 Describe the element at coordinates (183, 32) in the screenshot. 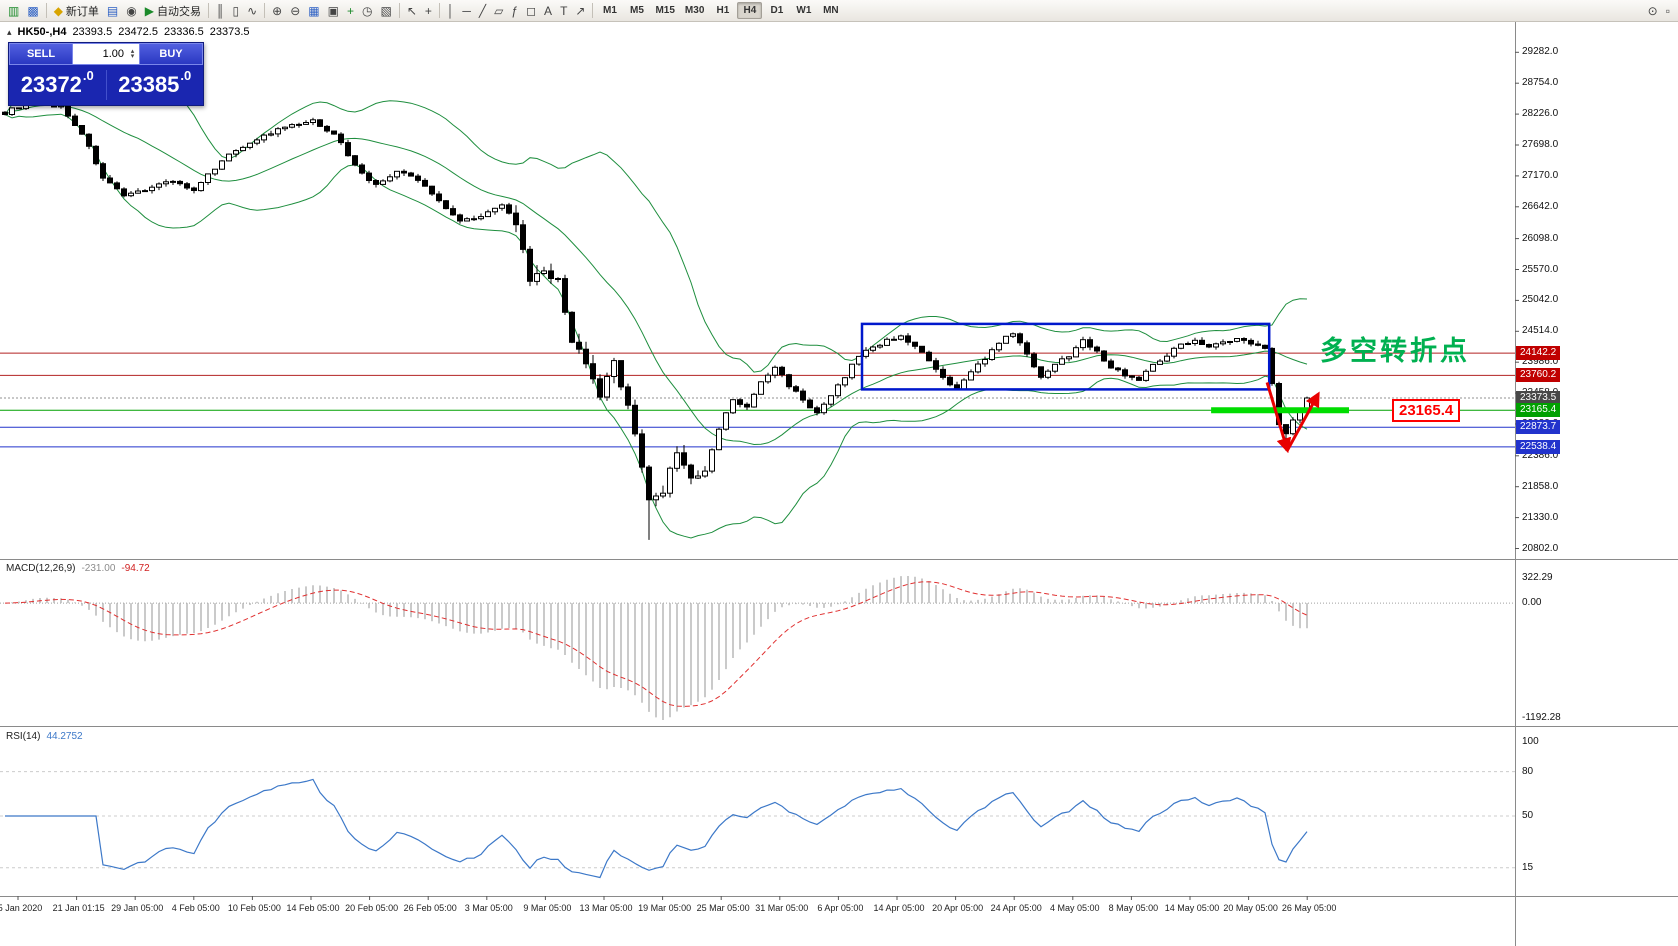

I see `ohlc-low: 23336.5` at that location.